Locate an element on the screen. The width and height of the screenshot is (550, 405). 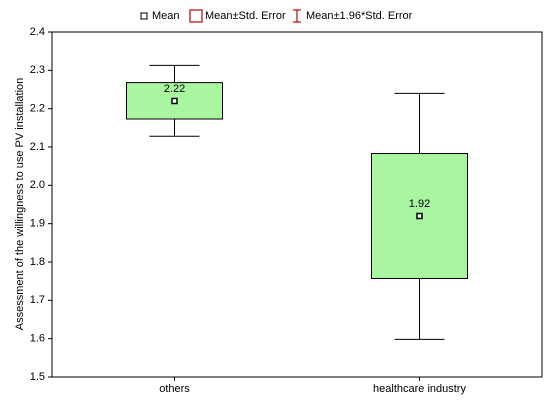
data-label: 2.22 is located at coordinates (174, 89).